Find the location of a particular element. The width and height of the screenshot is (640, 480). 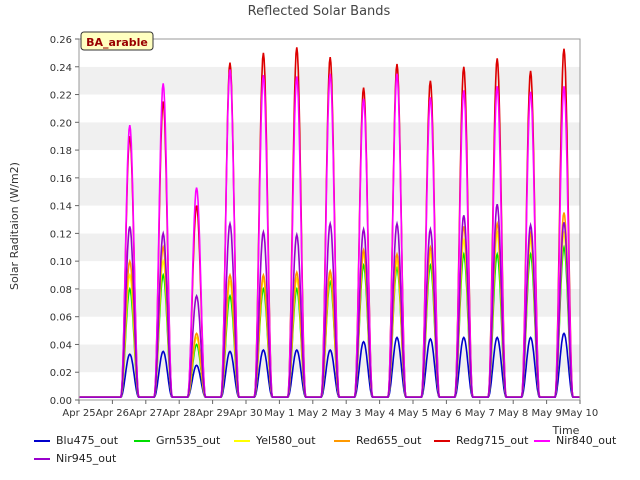

x-tick-label: May 10 is located at coordinates (580, 413).